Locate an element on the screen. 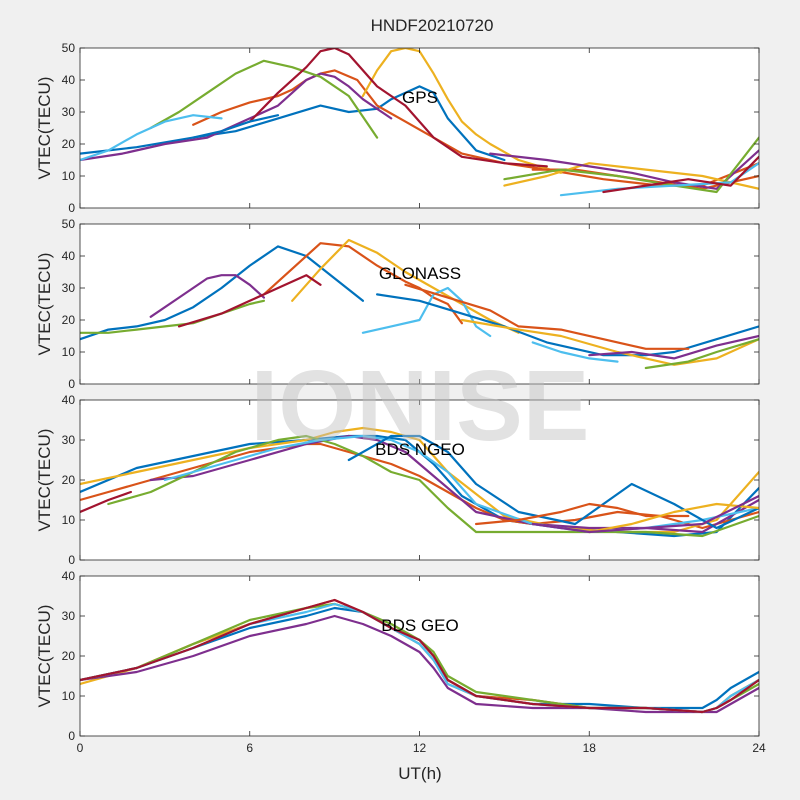  x-tick-label: 12 is located at coordinates (420, 748).